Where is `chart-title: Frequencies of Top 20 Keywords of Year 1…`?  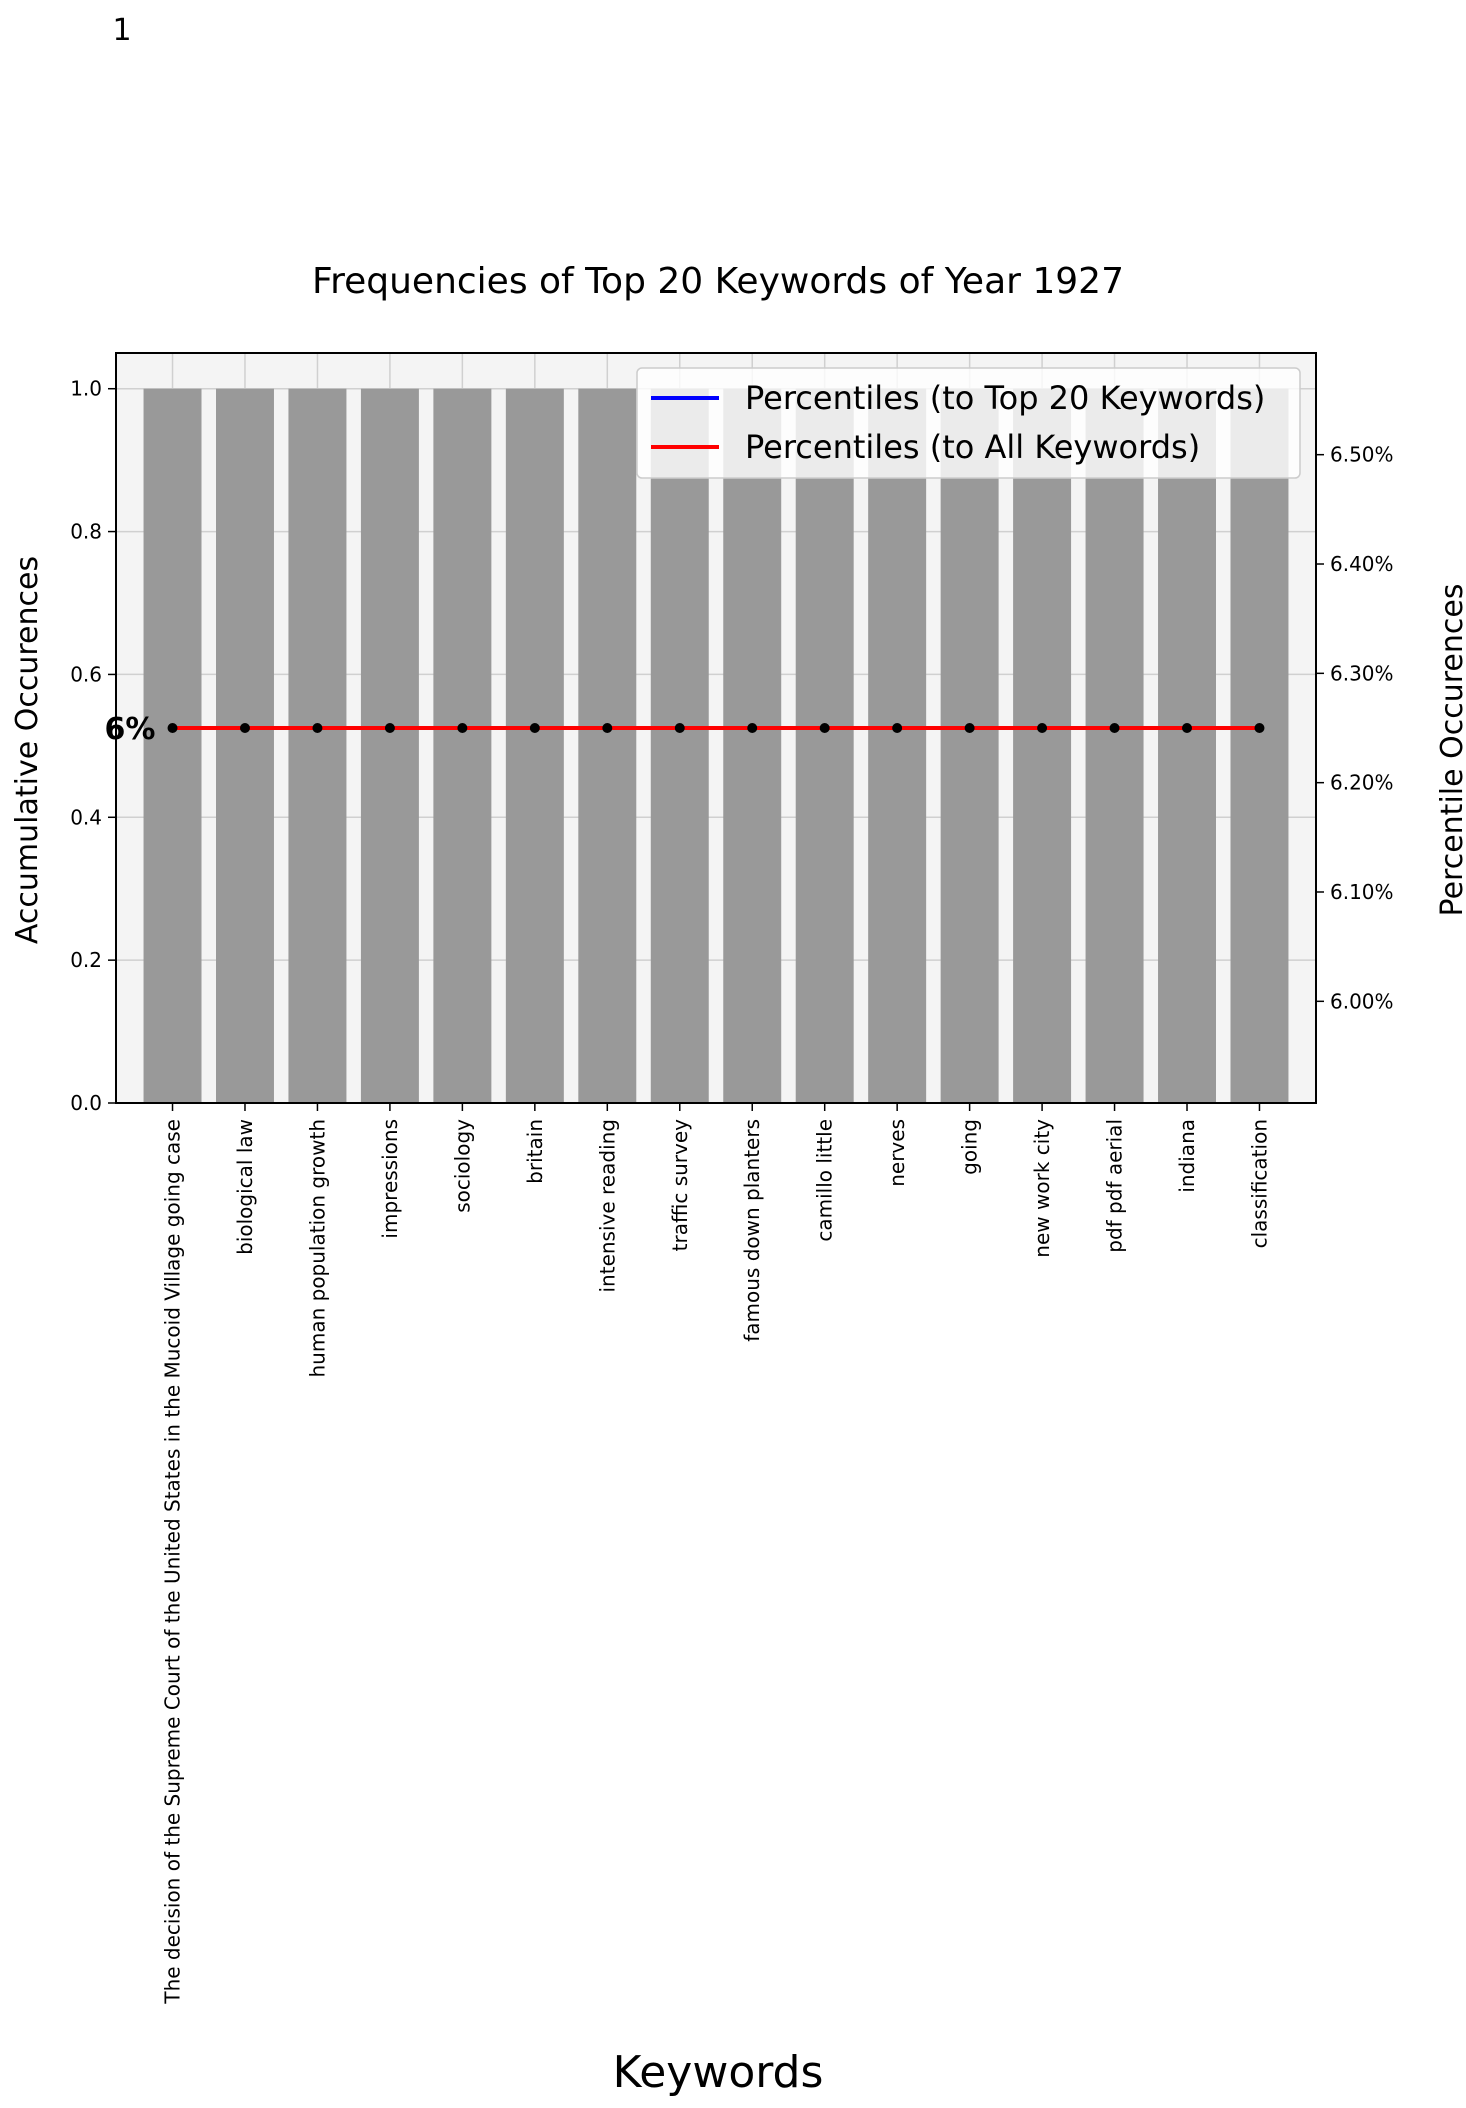 chart-title: Frequencies of Top 20 Keywords of Year 1… is located at coordinates (718, 281).